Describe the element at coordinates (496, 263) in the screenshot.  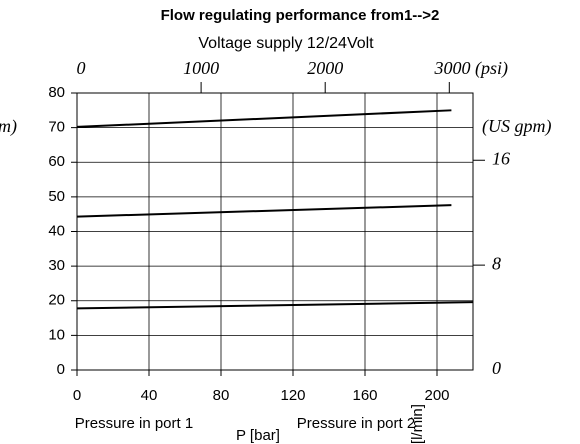
I see `y2-tick-label: 8` at that location.